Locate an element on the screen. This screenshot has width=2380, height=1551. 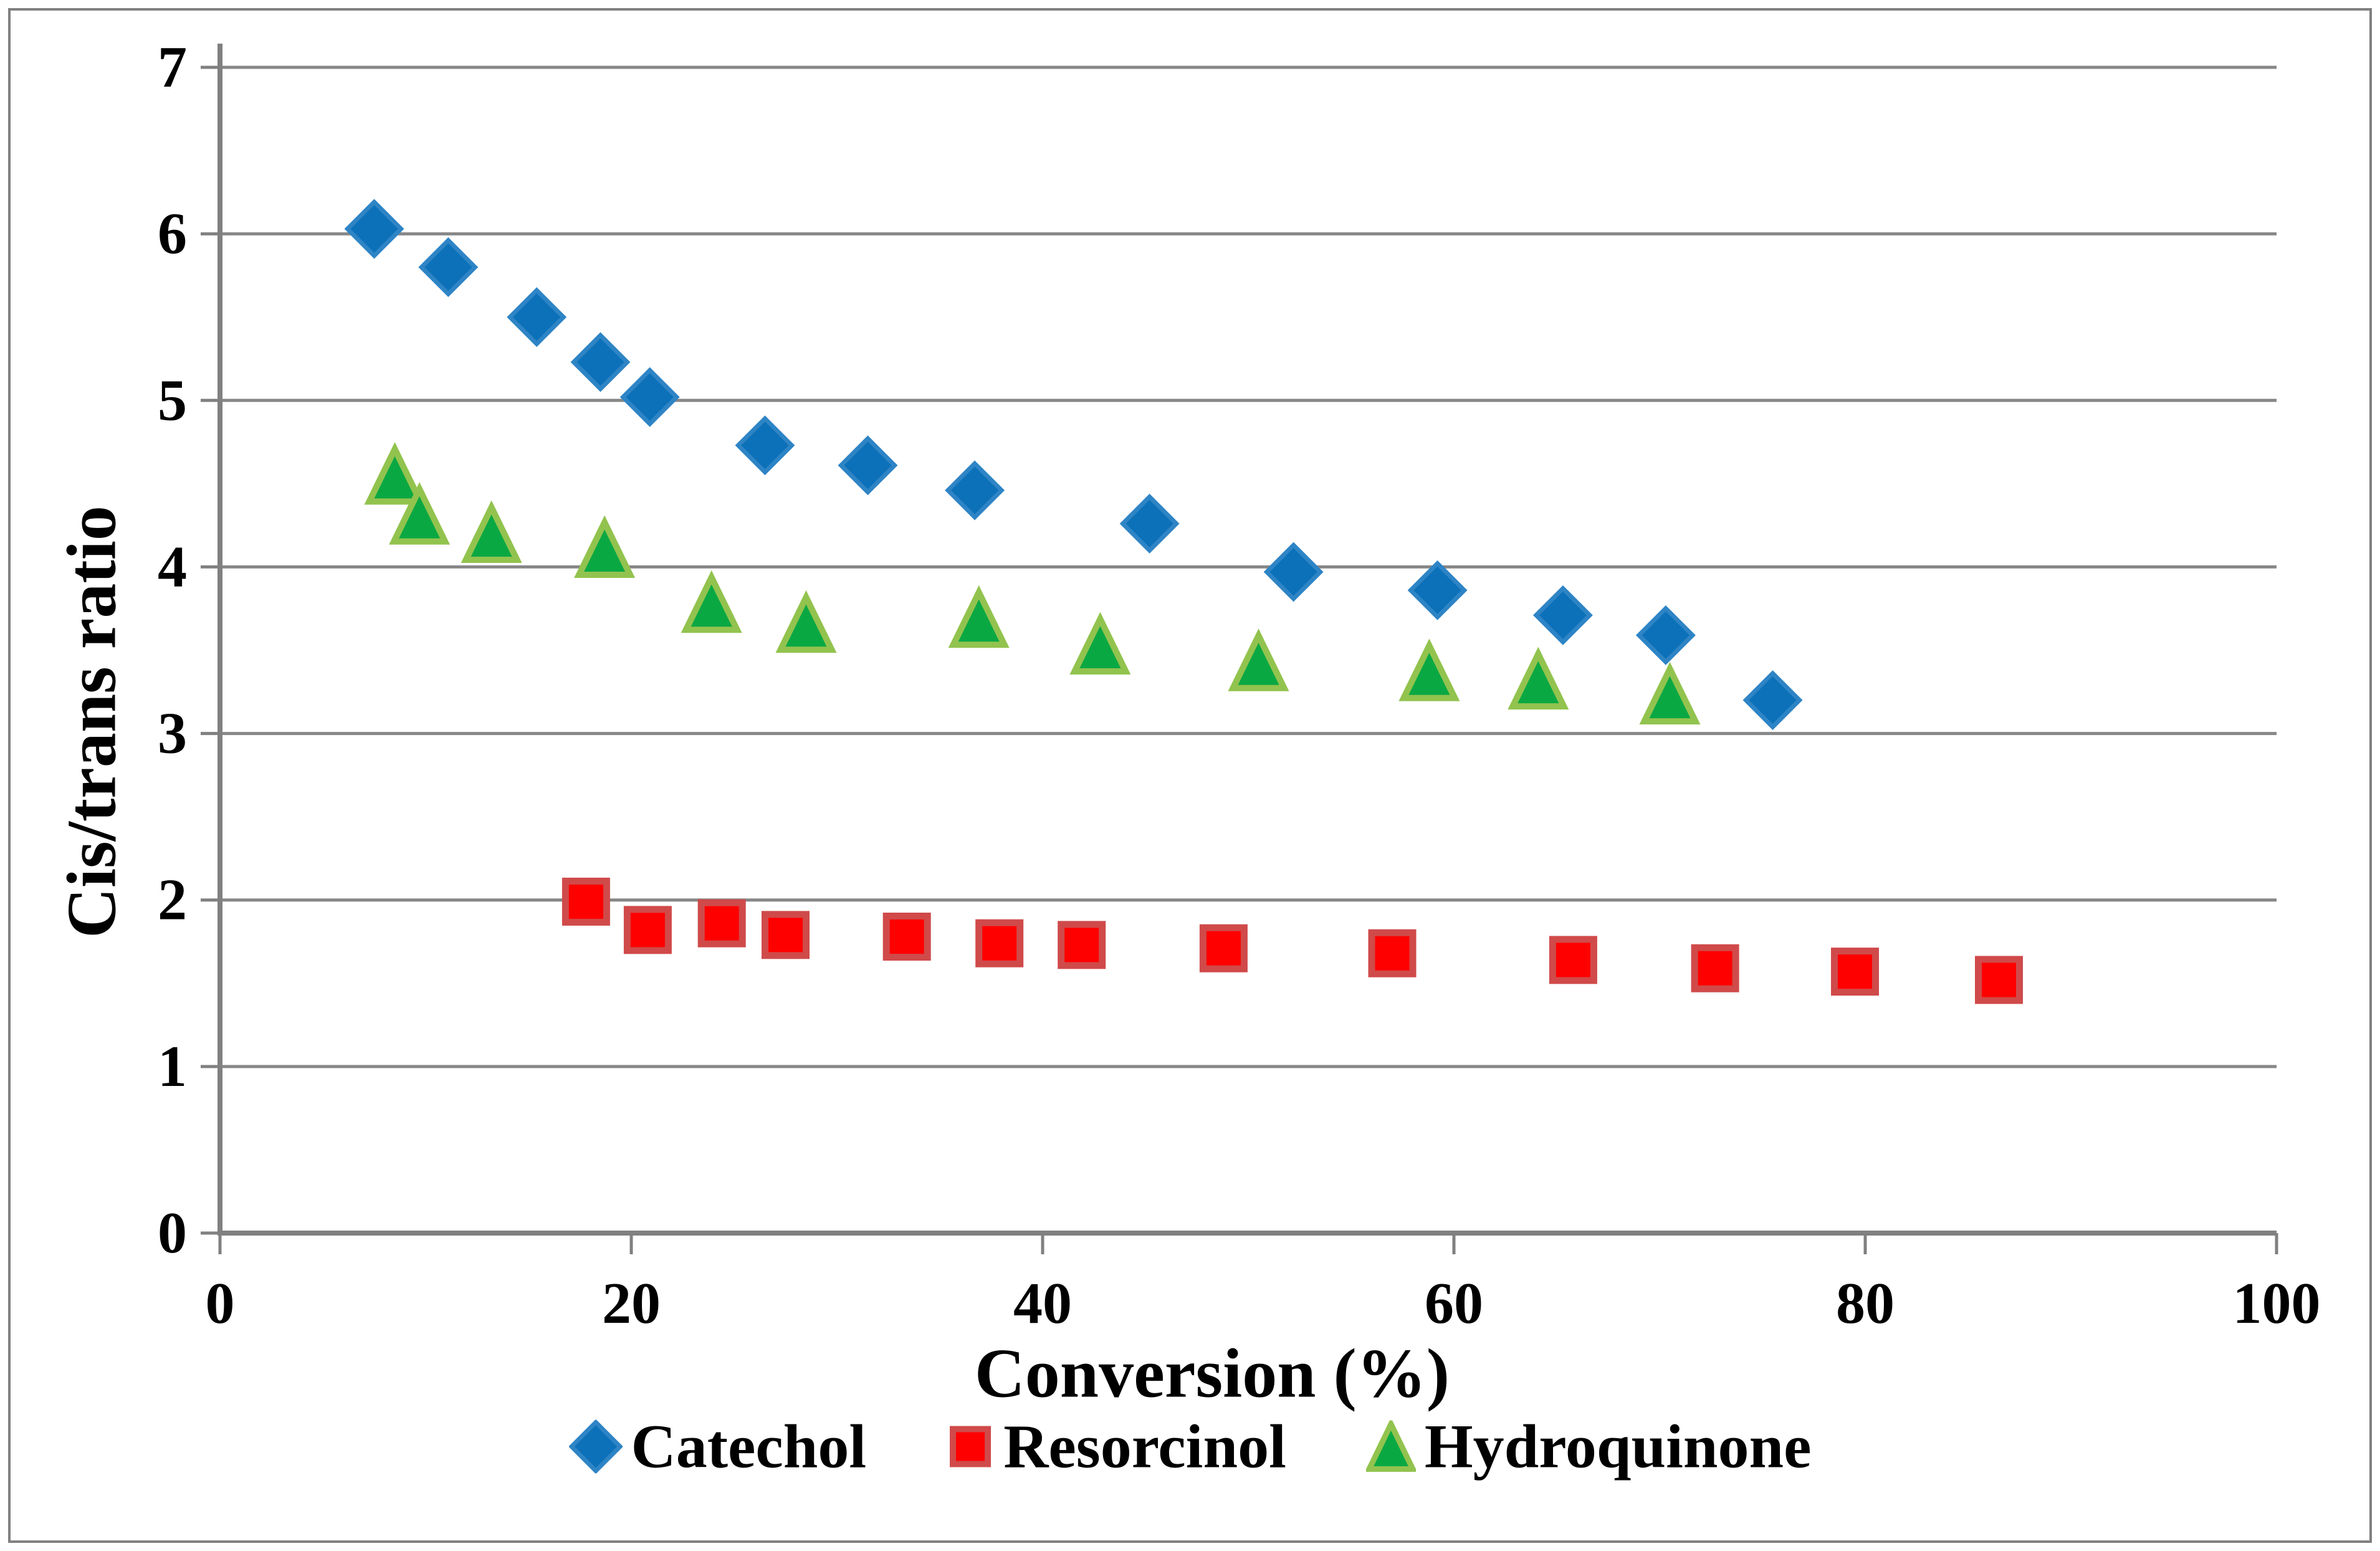
legend: Catechol Resorcinol Hydroquinone is located at coordinates (1190, 1446).